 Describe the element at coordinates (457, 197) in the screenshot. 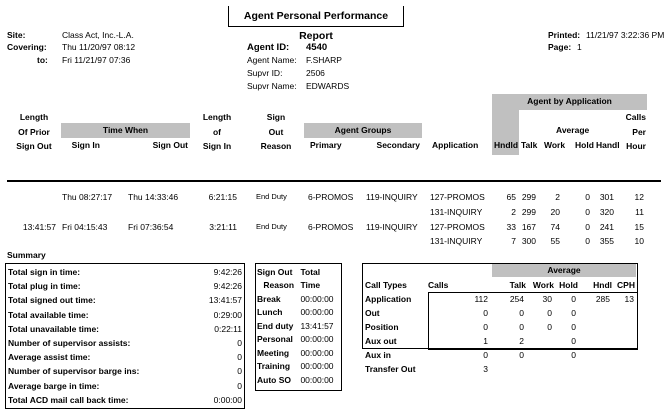

I see `cell-application: 127-PROMOS` at that location.